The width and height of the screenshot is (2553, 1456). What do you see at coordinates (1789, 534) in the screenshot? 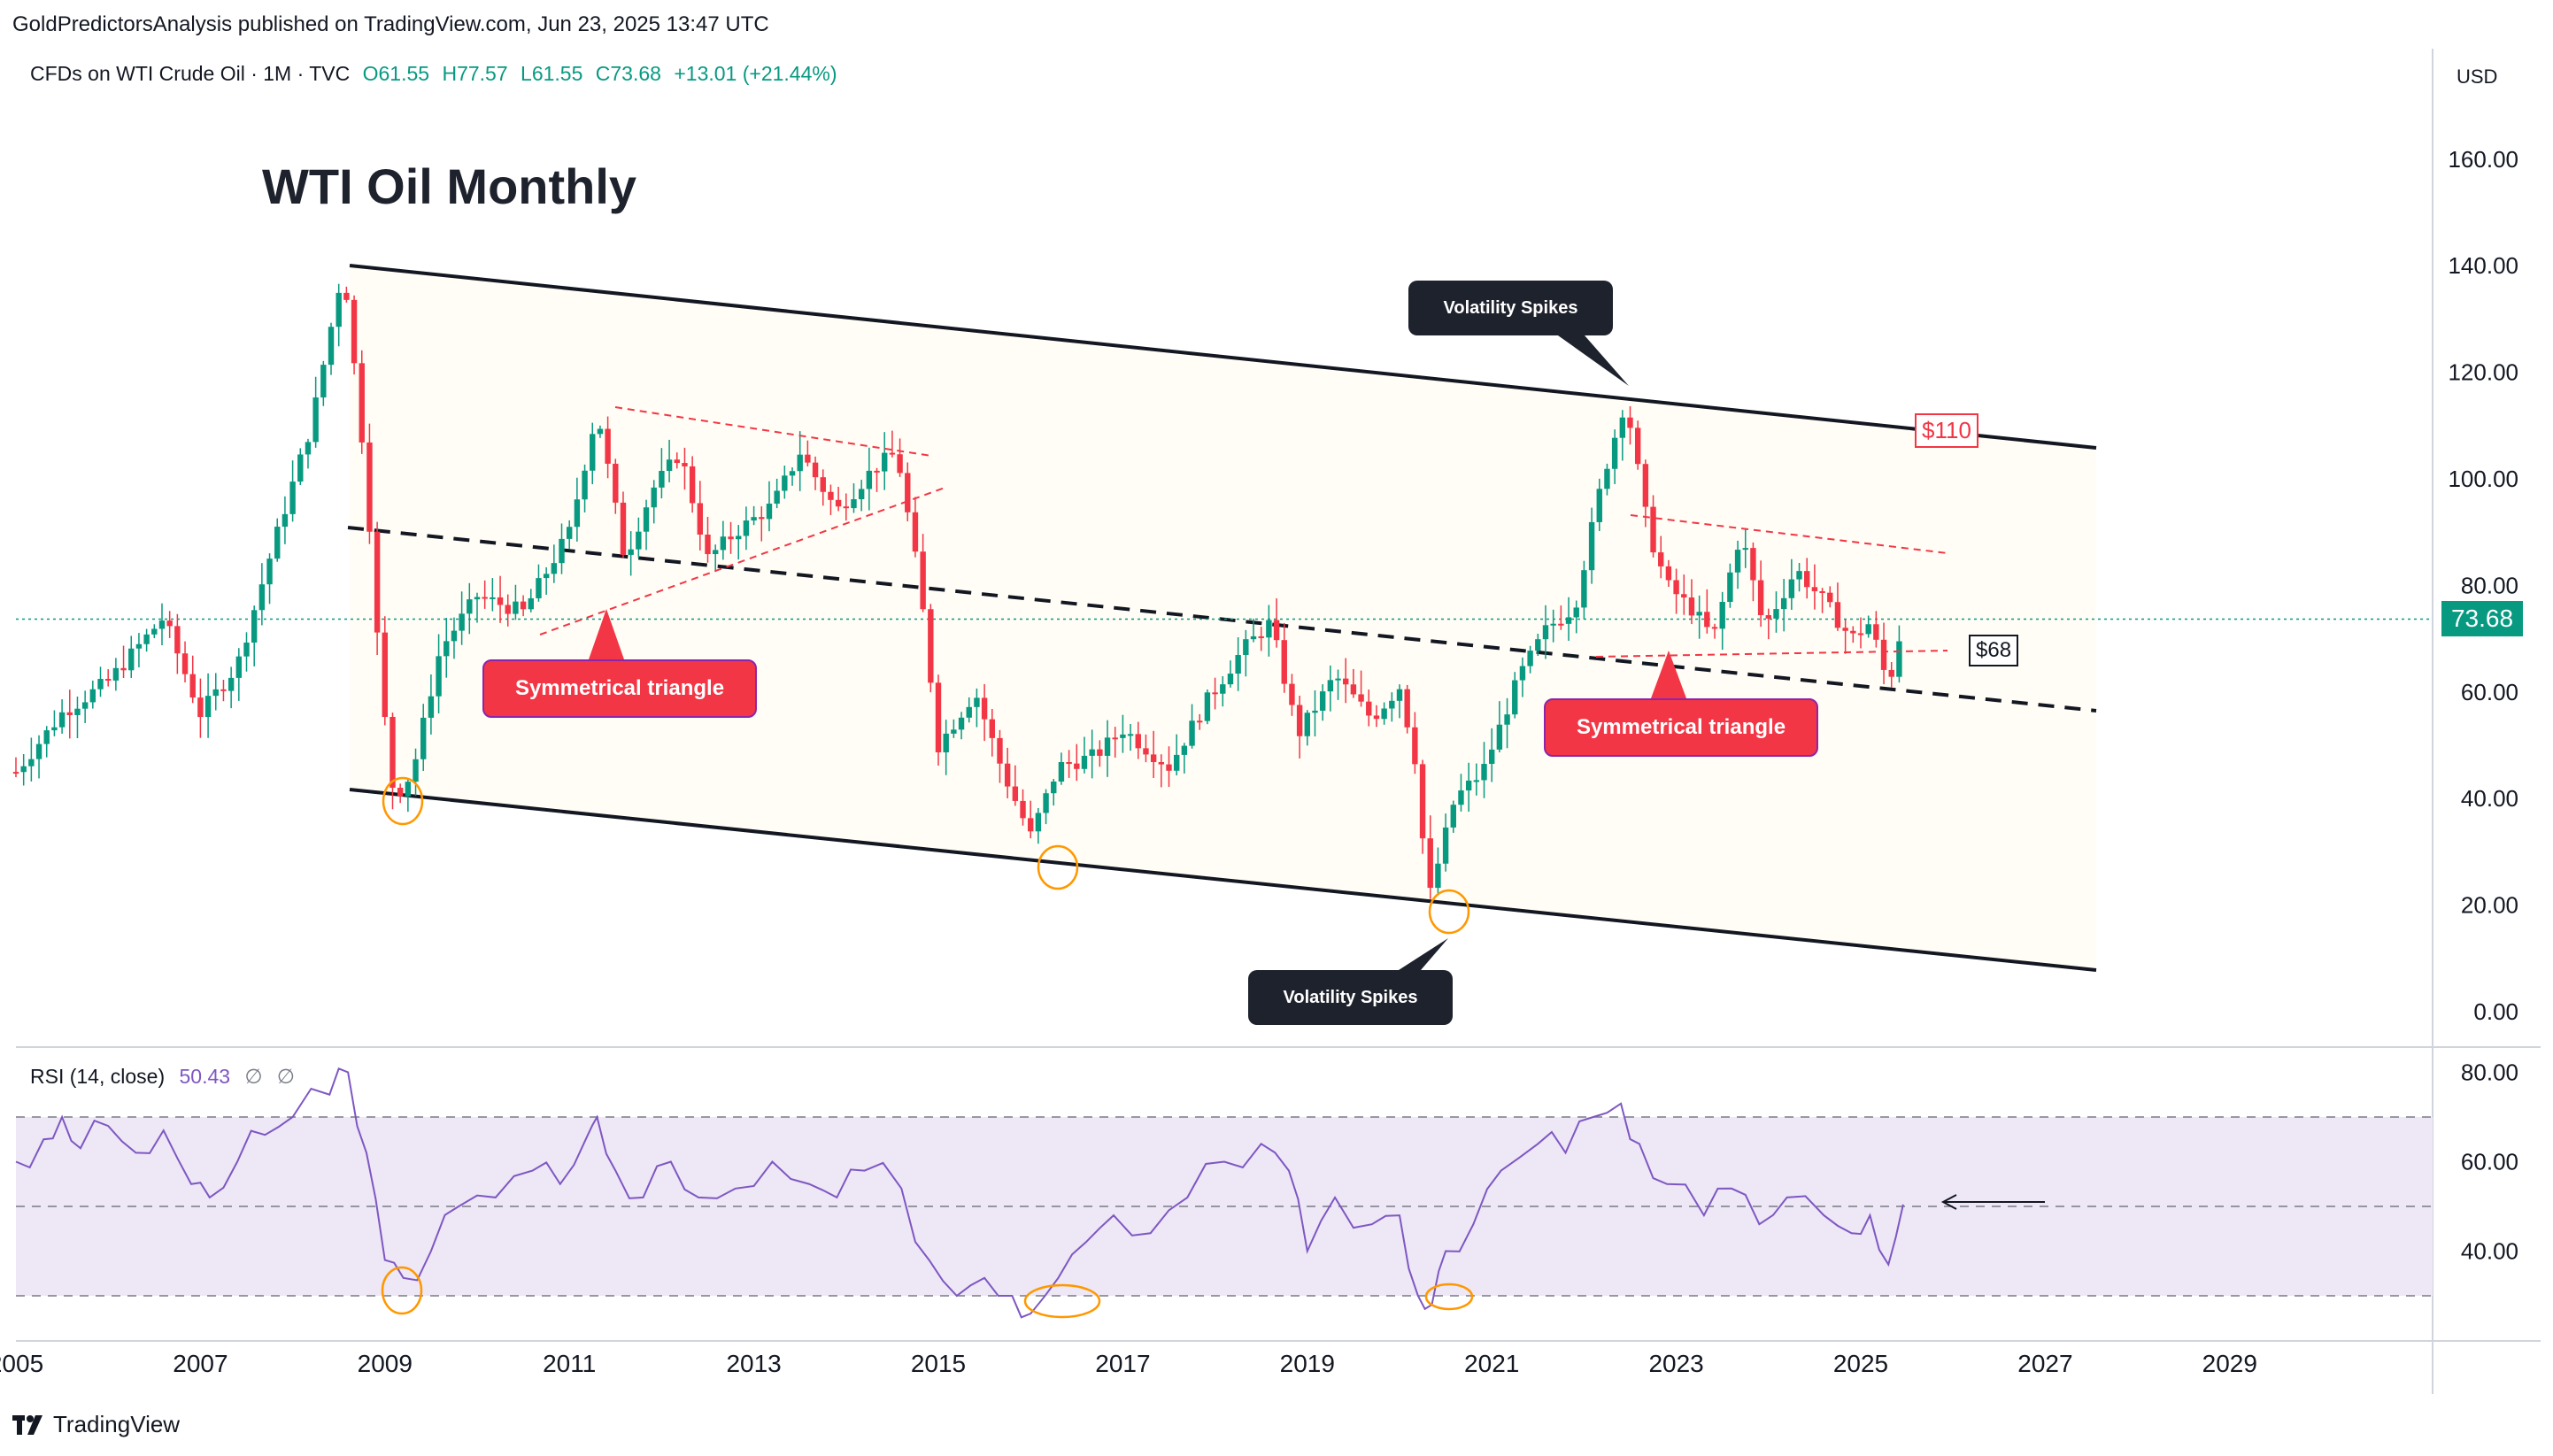
I see `triangle-2-upper` at bounding box center [1789, 534].